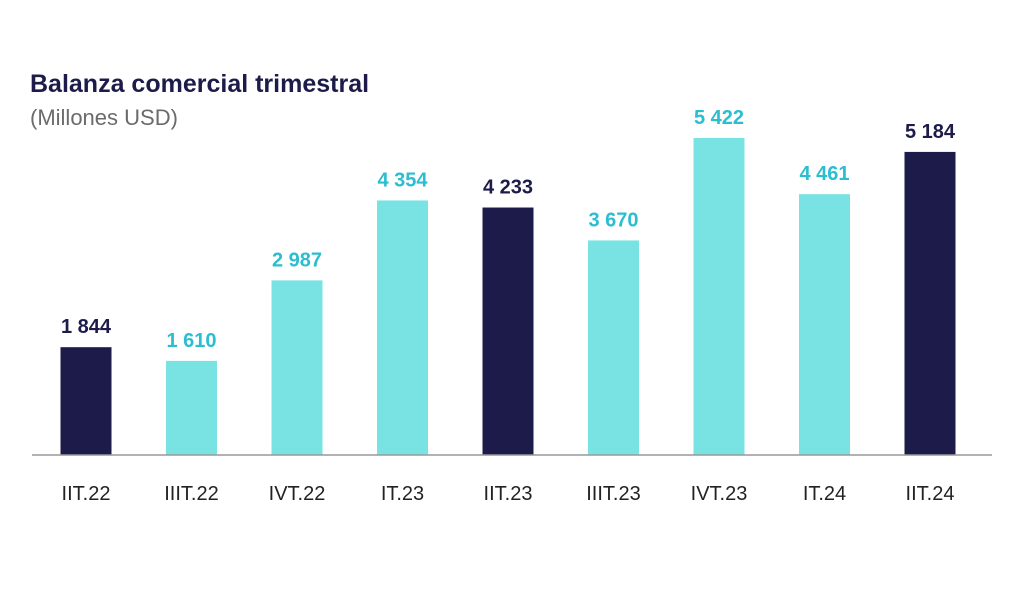  I want to click on tick-label-iiit-23: IIIT.23, so click(613, 494).